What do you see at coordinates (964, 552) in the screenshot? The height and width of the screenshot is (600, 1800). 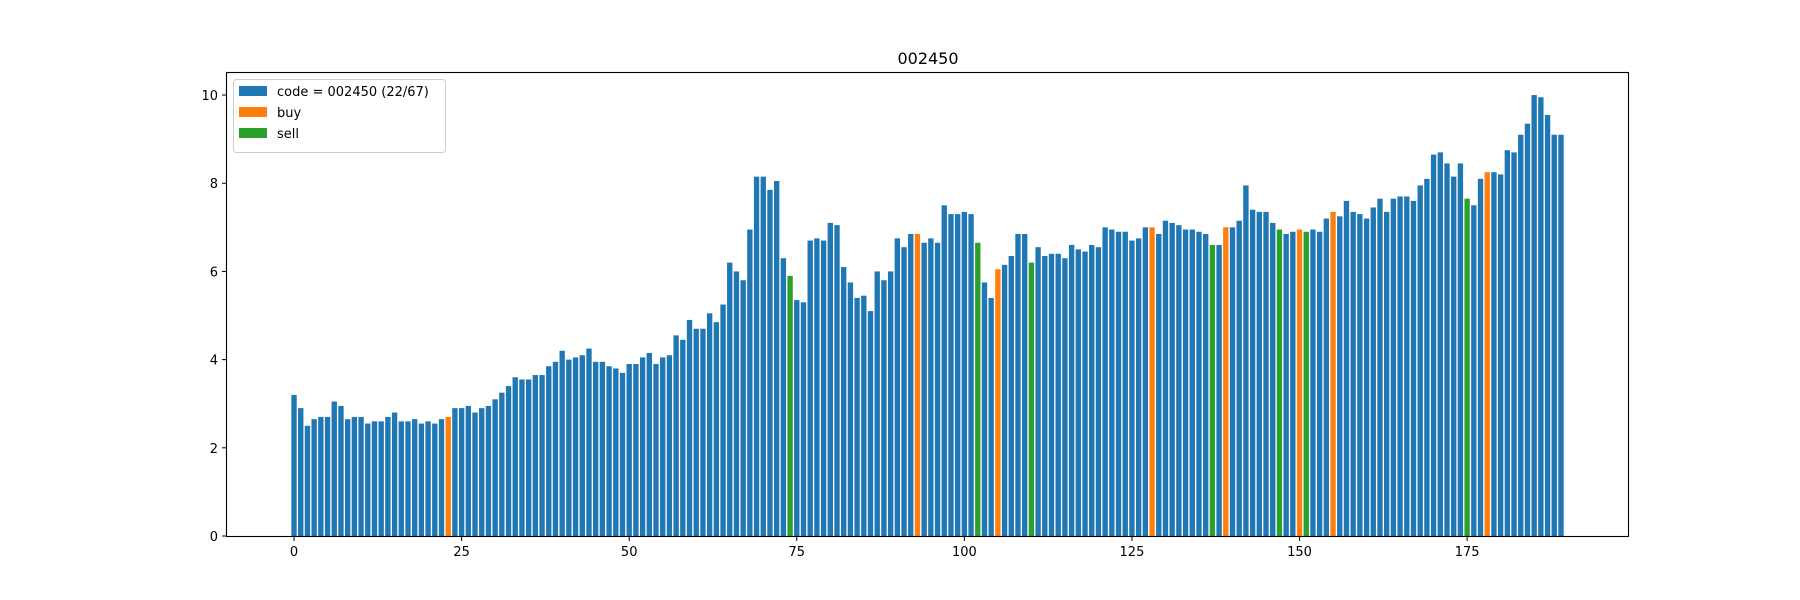 I see `x-tick-label: 100` at bounding box center [964, 552].